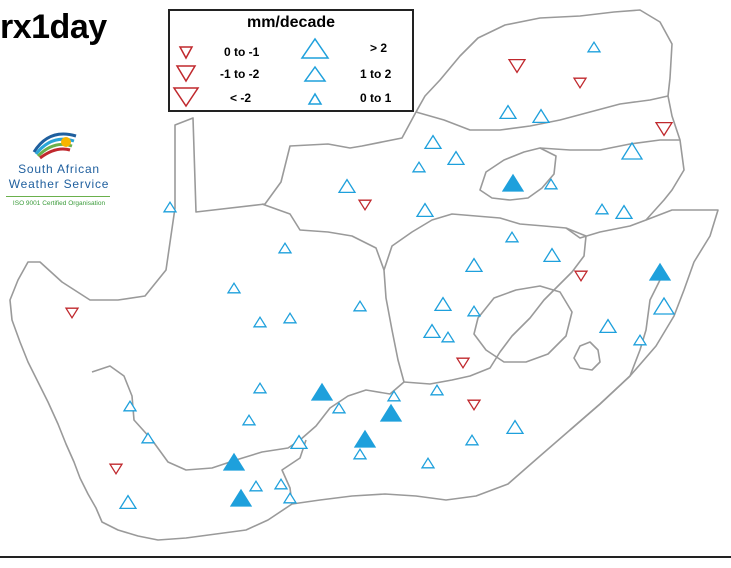 This screenshot has height=568, width=731. I want to click on logo-swirl-icon, so click(54, 146).